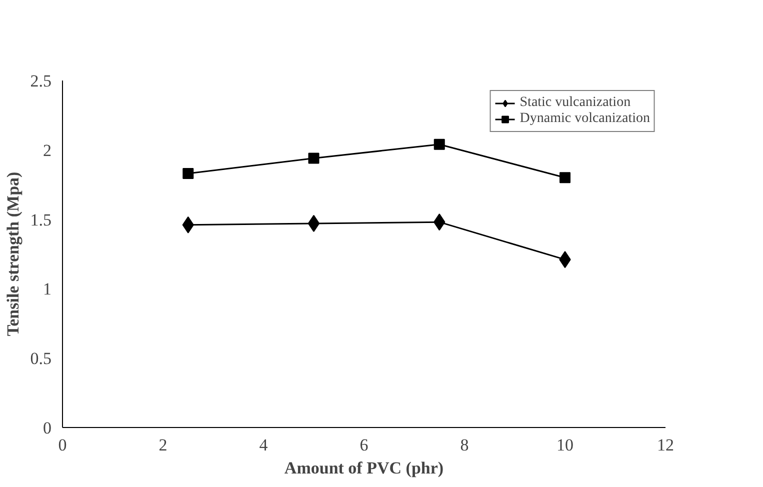 This screenshot has height=487, width=763. I want to click on x-tick-label: 12, so click(665, 445).